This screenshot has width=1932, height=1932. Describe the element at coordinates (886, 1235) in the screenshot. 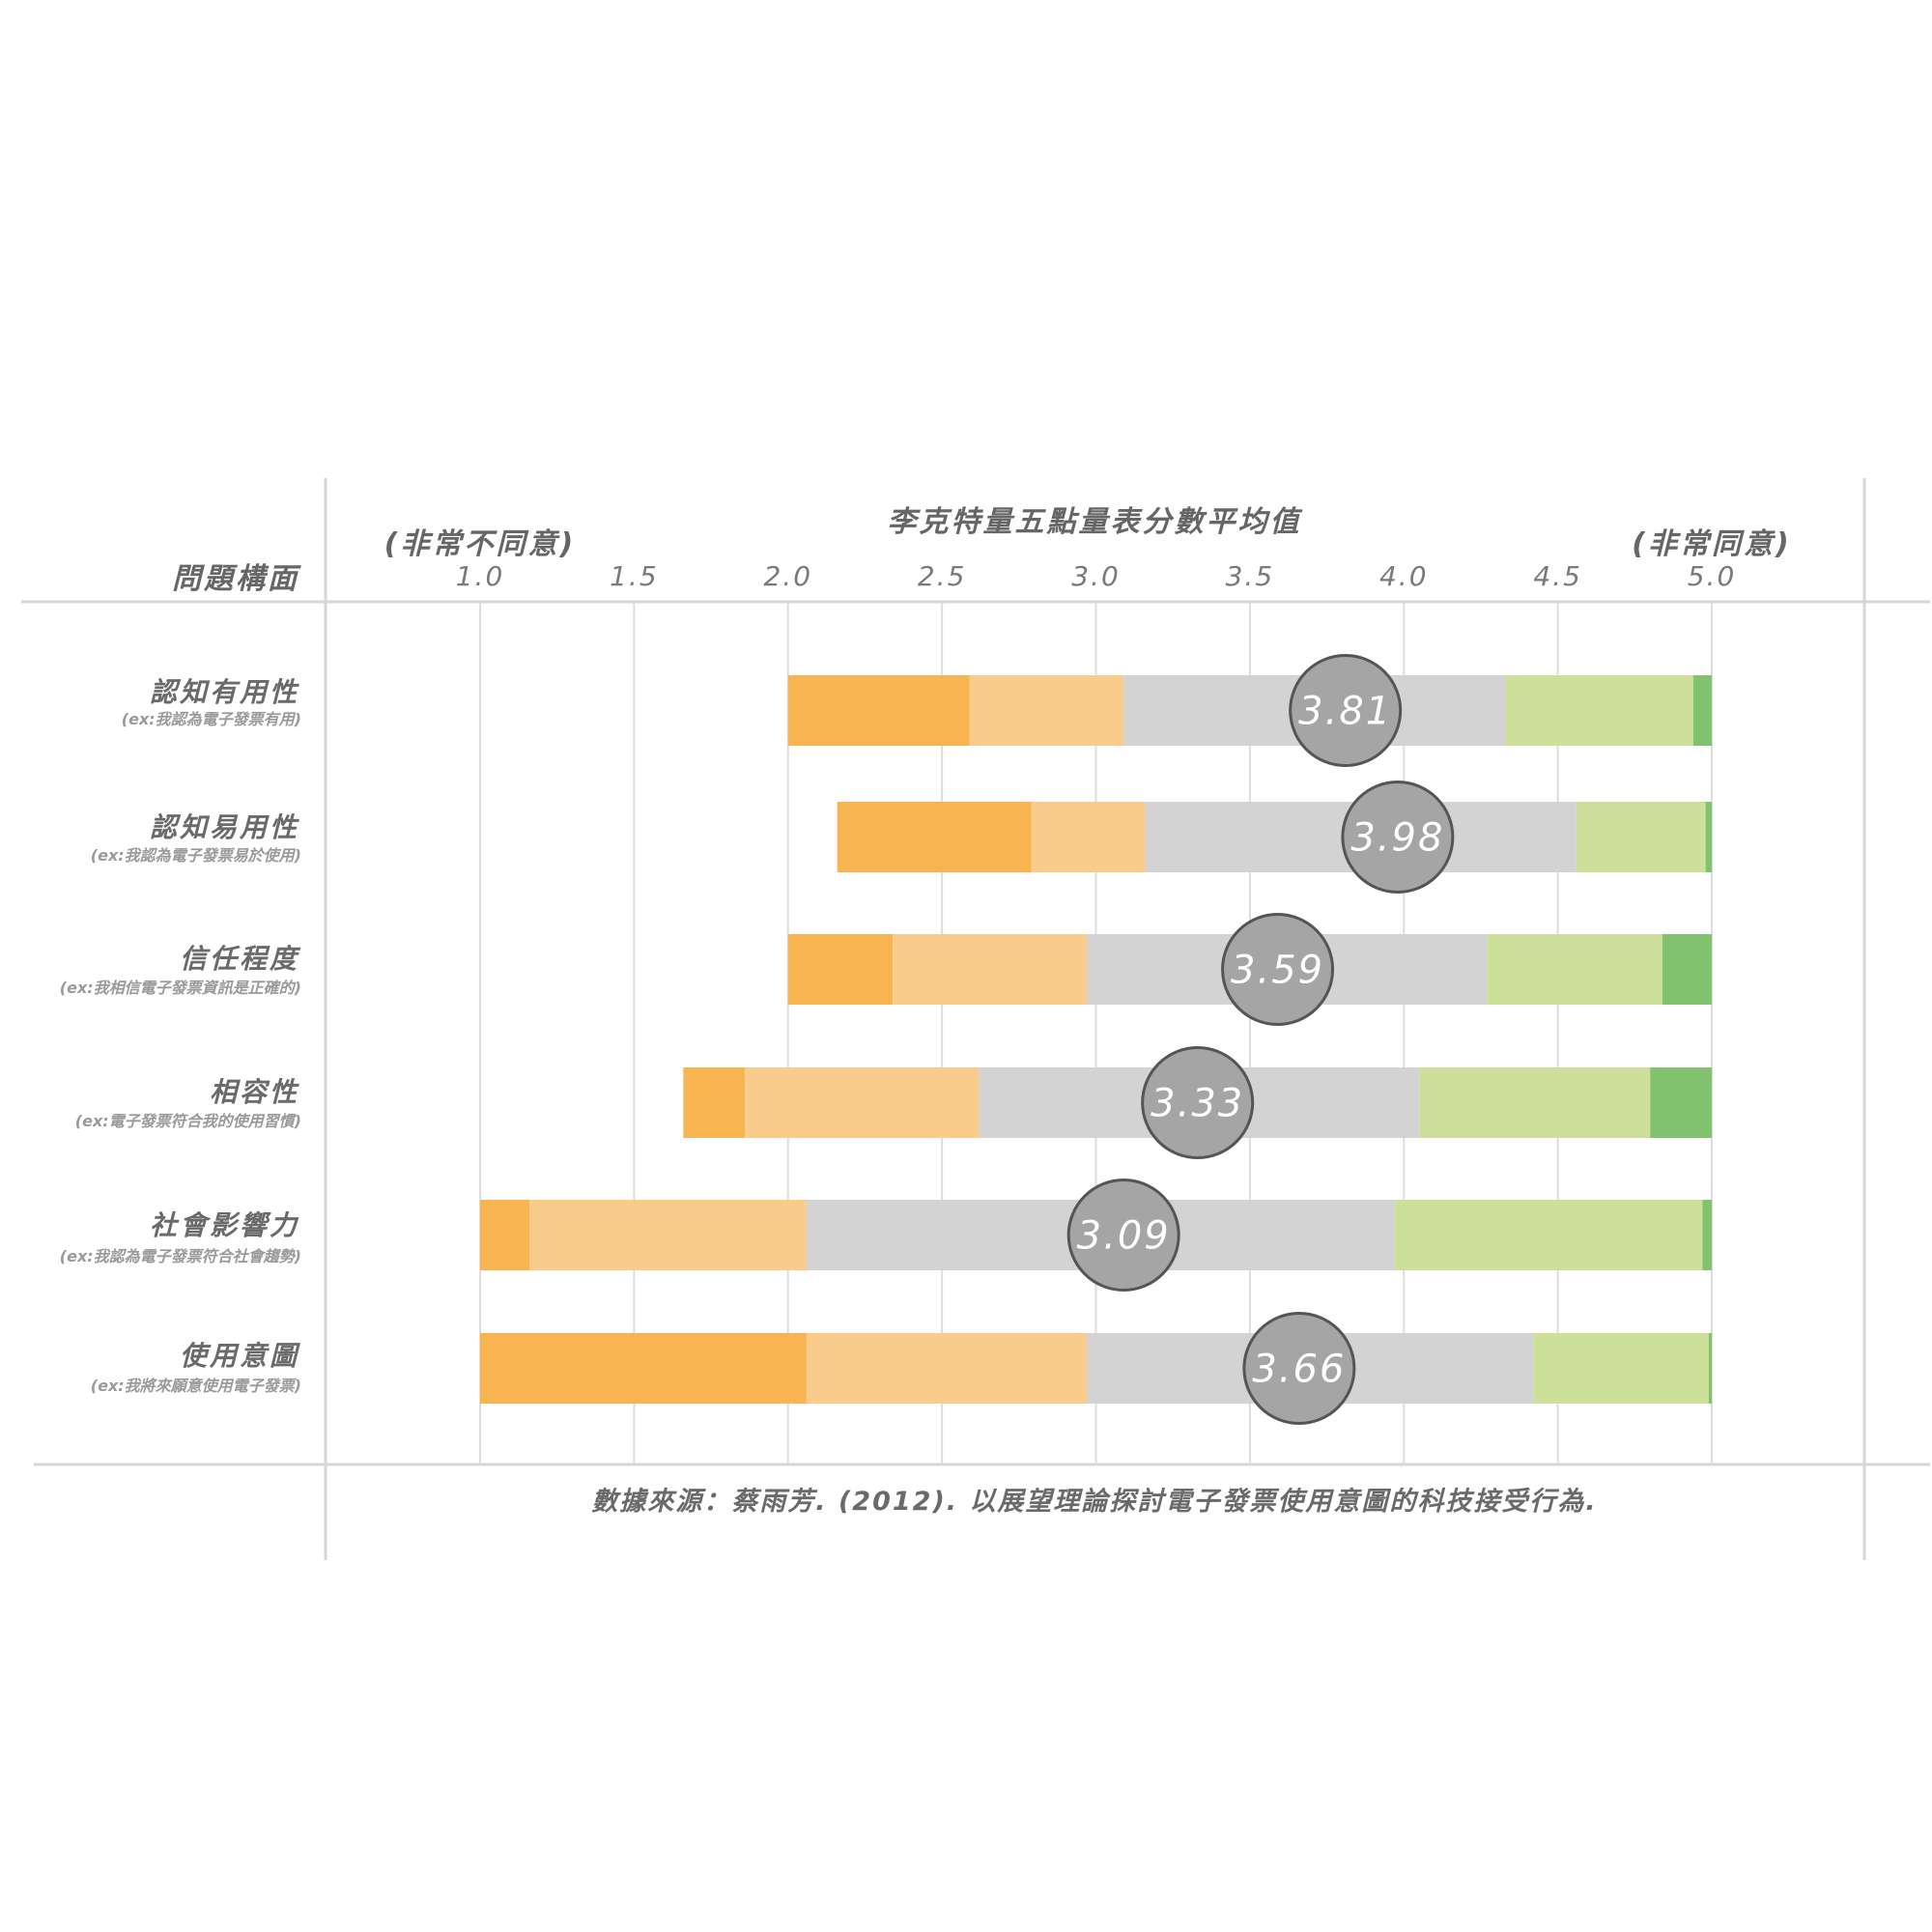

I see `chart-row-4: 3.09 社會影響力 (ex:我認為電子發票符合社會趨勢)` at that location.